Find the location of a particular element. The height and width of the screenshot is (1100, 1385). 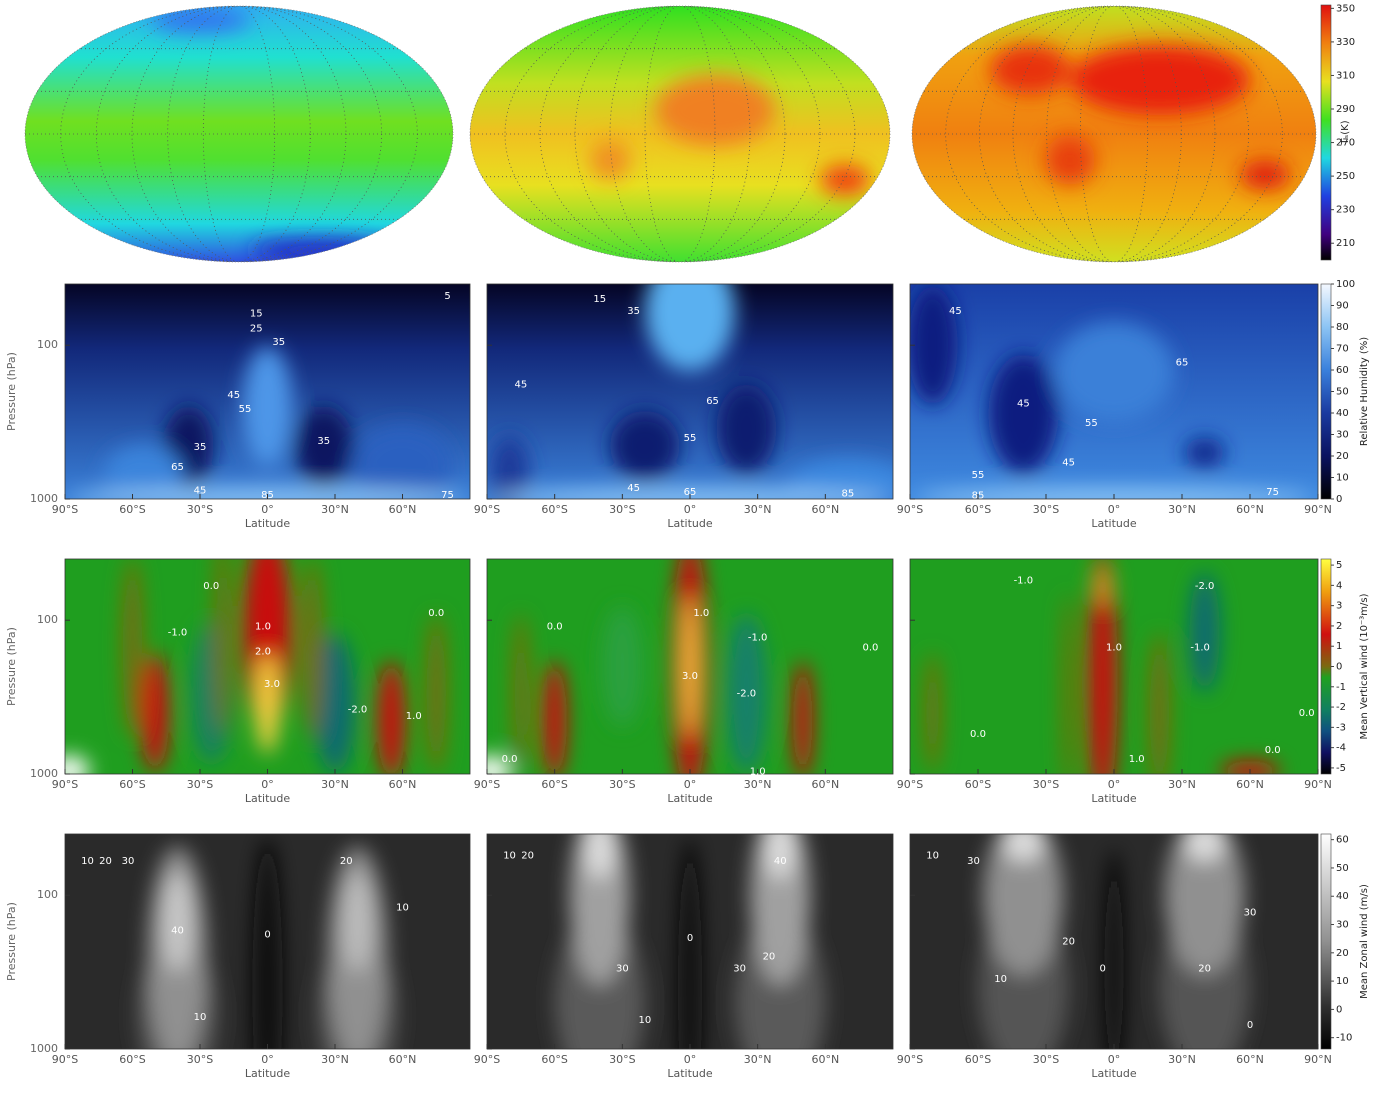

colorbar-tick-label: 80 is located at coordinates (1342, 327).